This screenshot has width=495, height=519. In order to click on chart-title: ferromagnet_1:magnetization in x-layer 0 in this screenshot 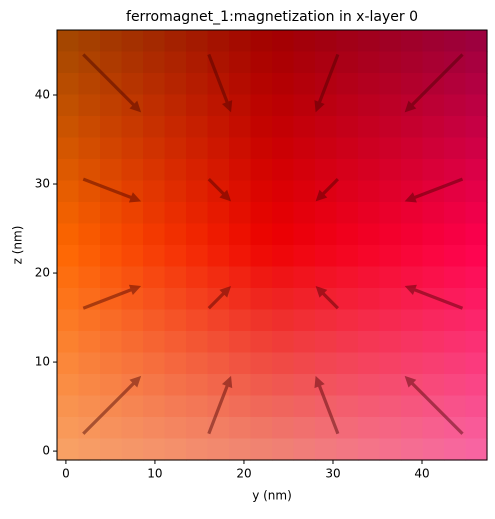, I will do `click(272, 17)`.